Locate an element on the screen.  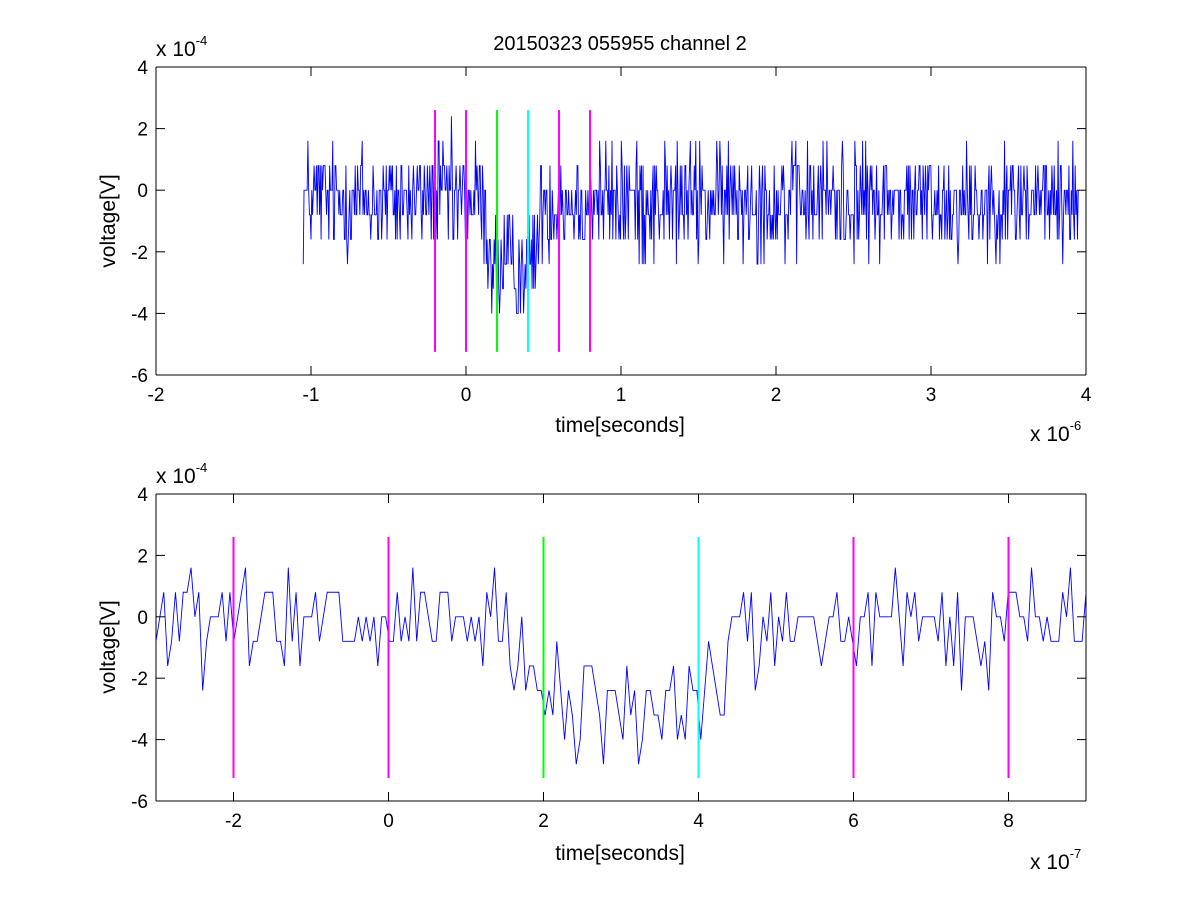
bottom-x-tick-label: 4 is located at coordinates (698, 821).